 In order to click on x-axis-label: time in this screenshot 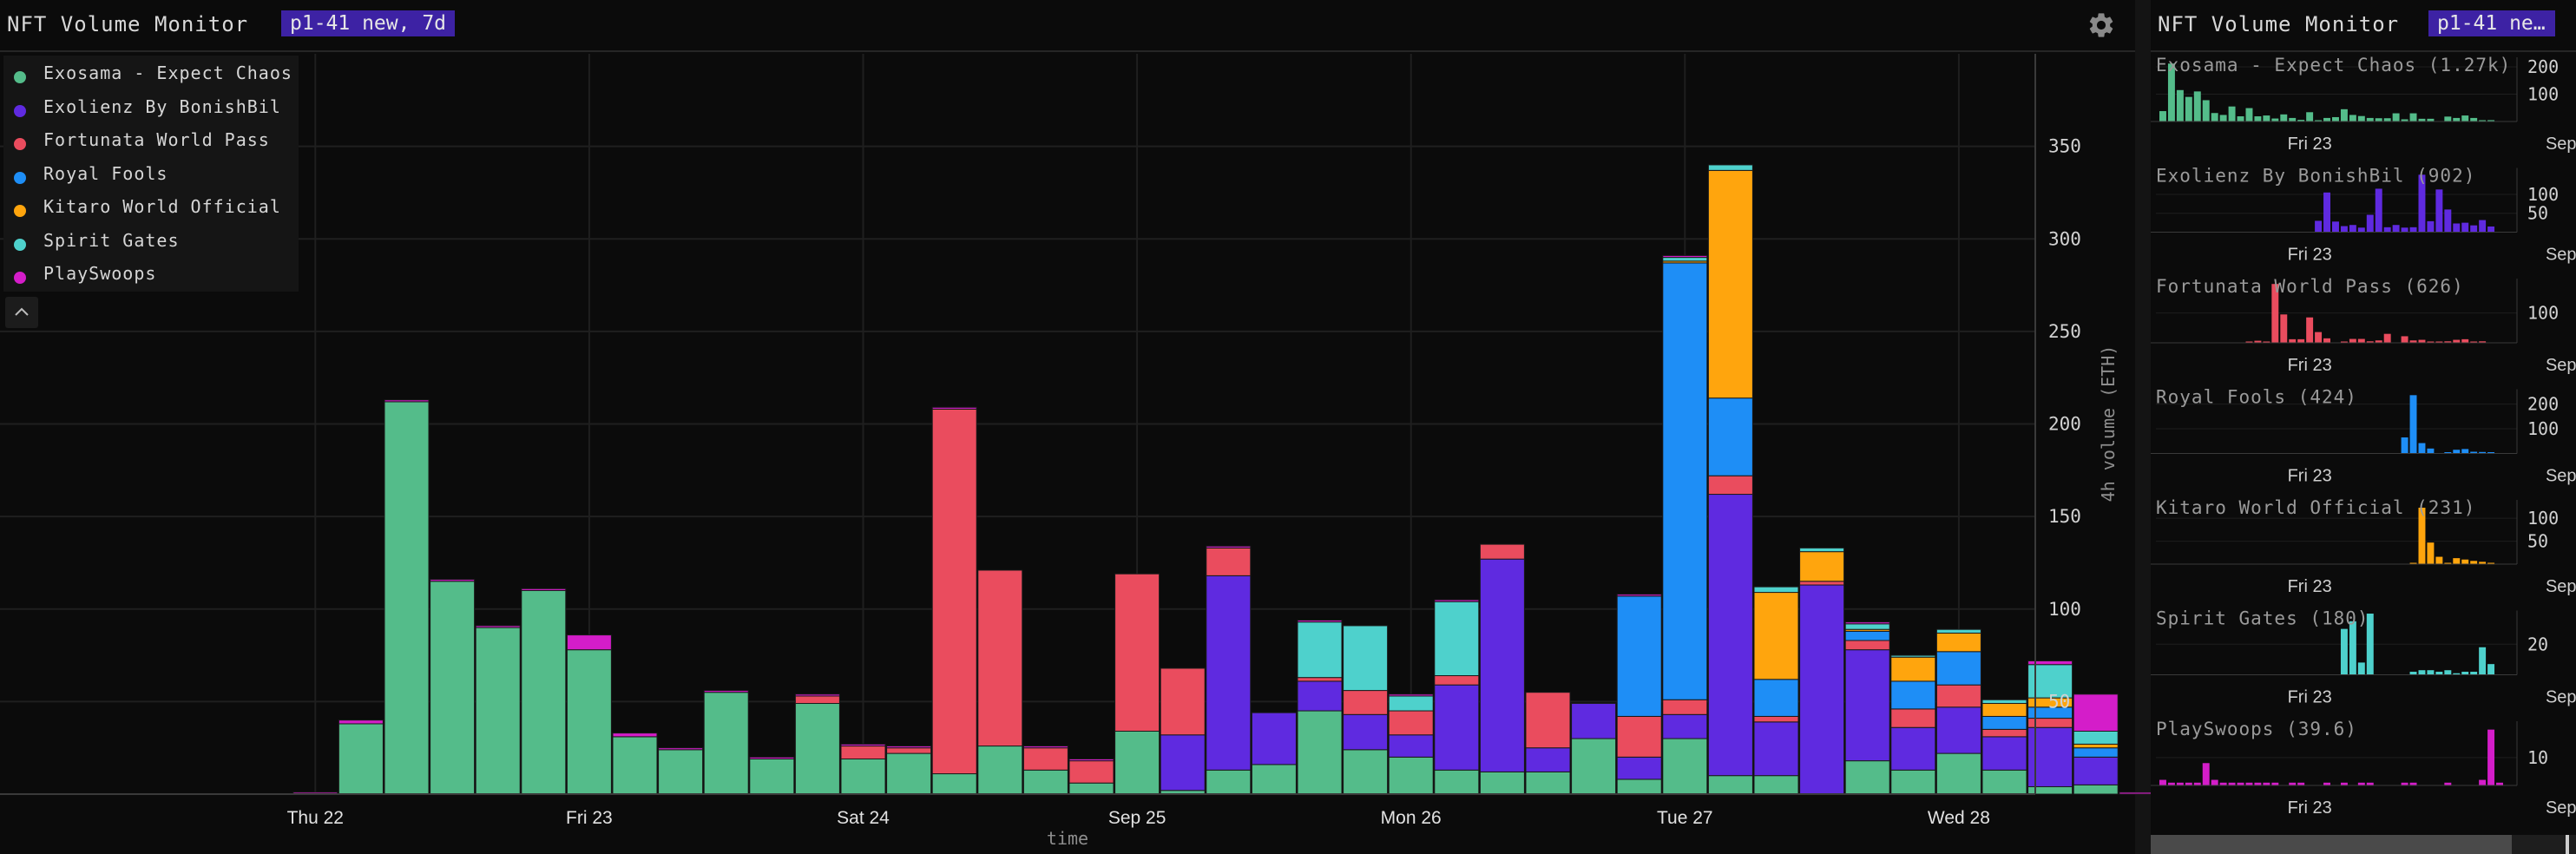, I will do `click(1067, 838)`.